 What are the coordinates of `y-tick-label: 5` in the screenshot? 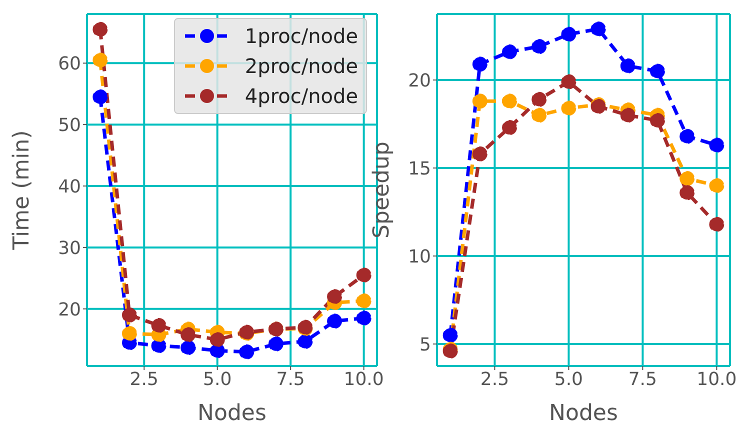 It's located at (425, 345).